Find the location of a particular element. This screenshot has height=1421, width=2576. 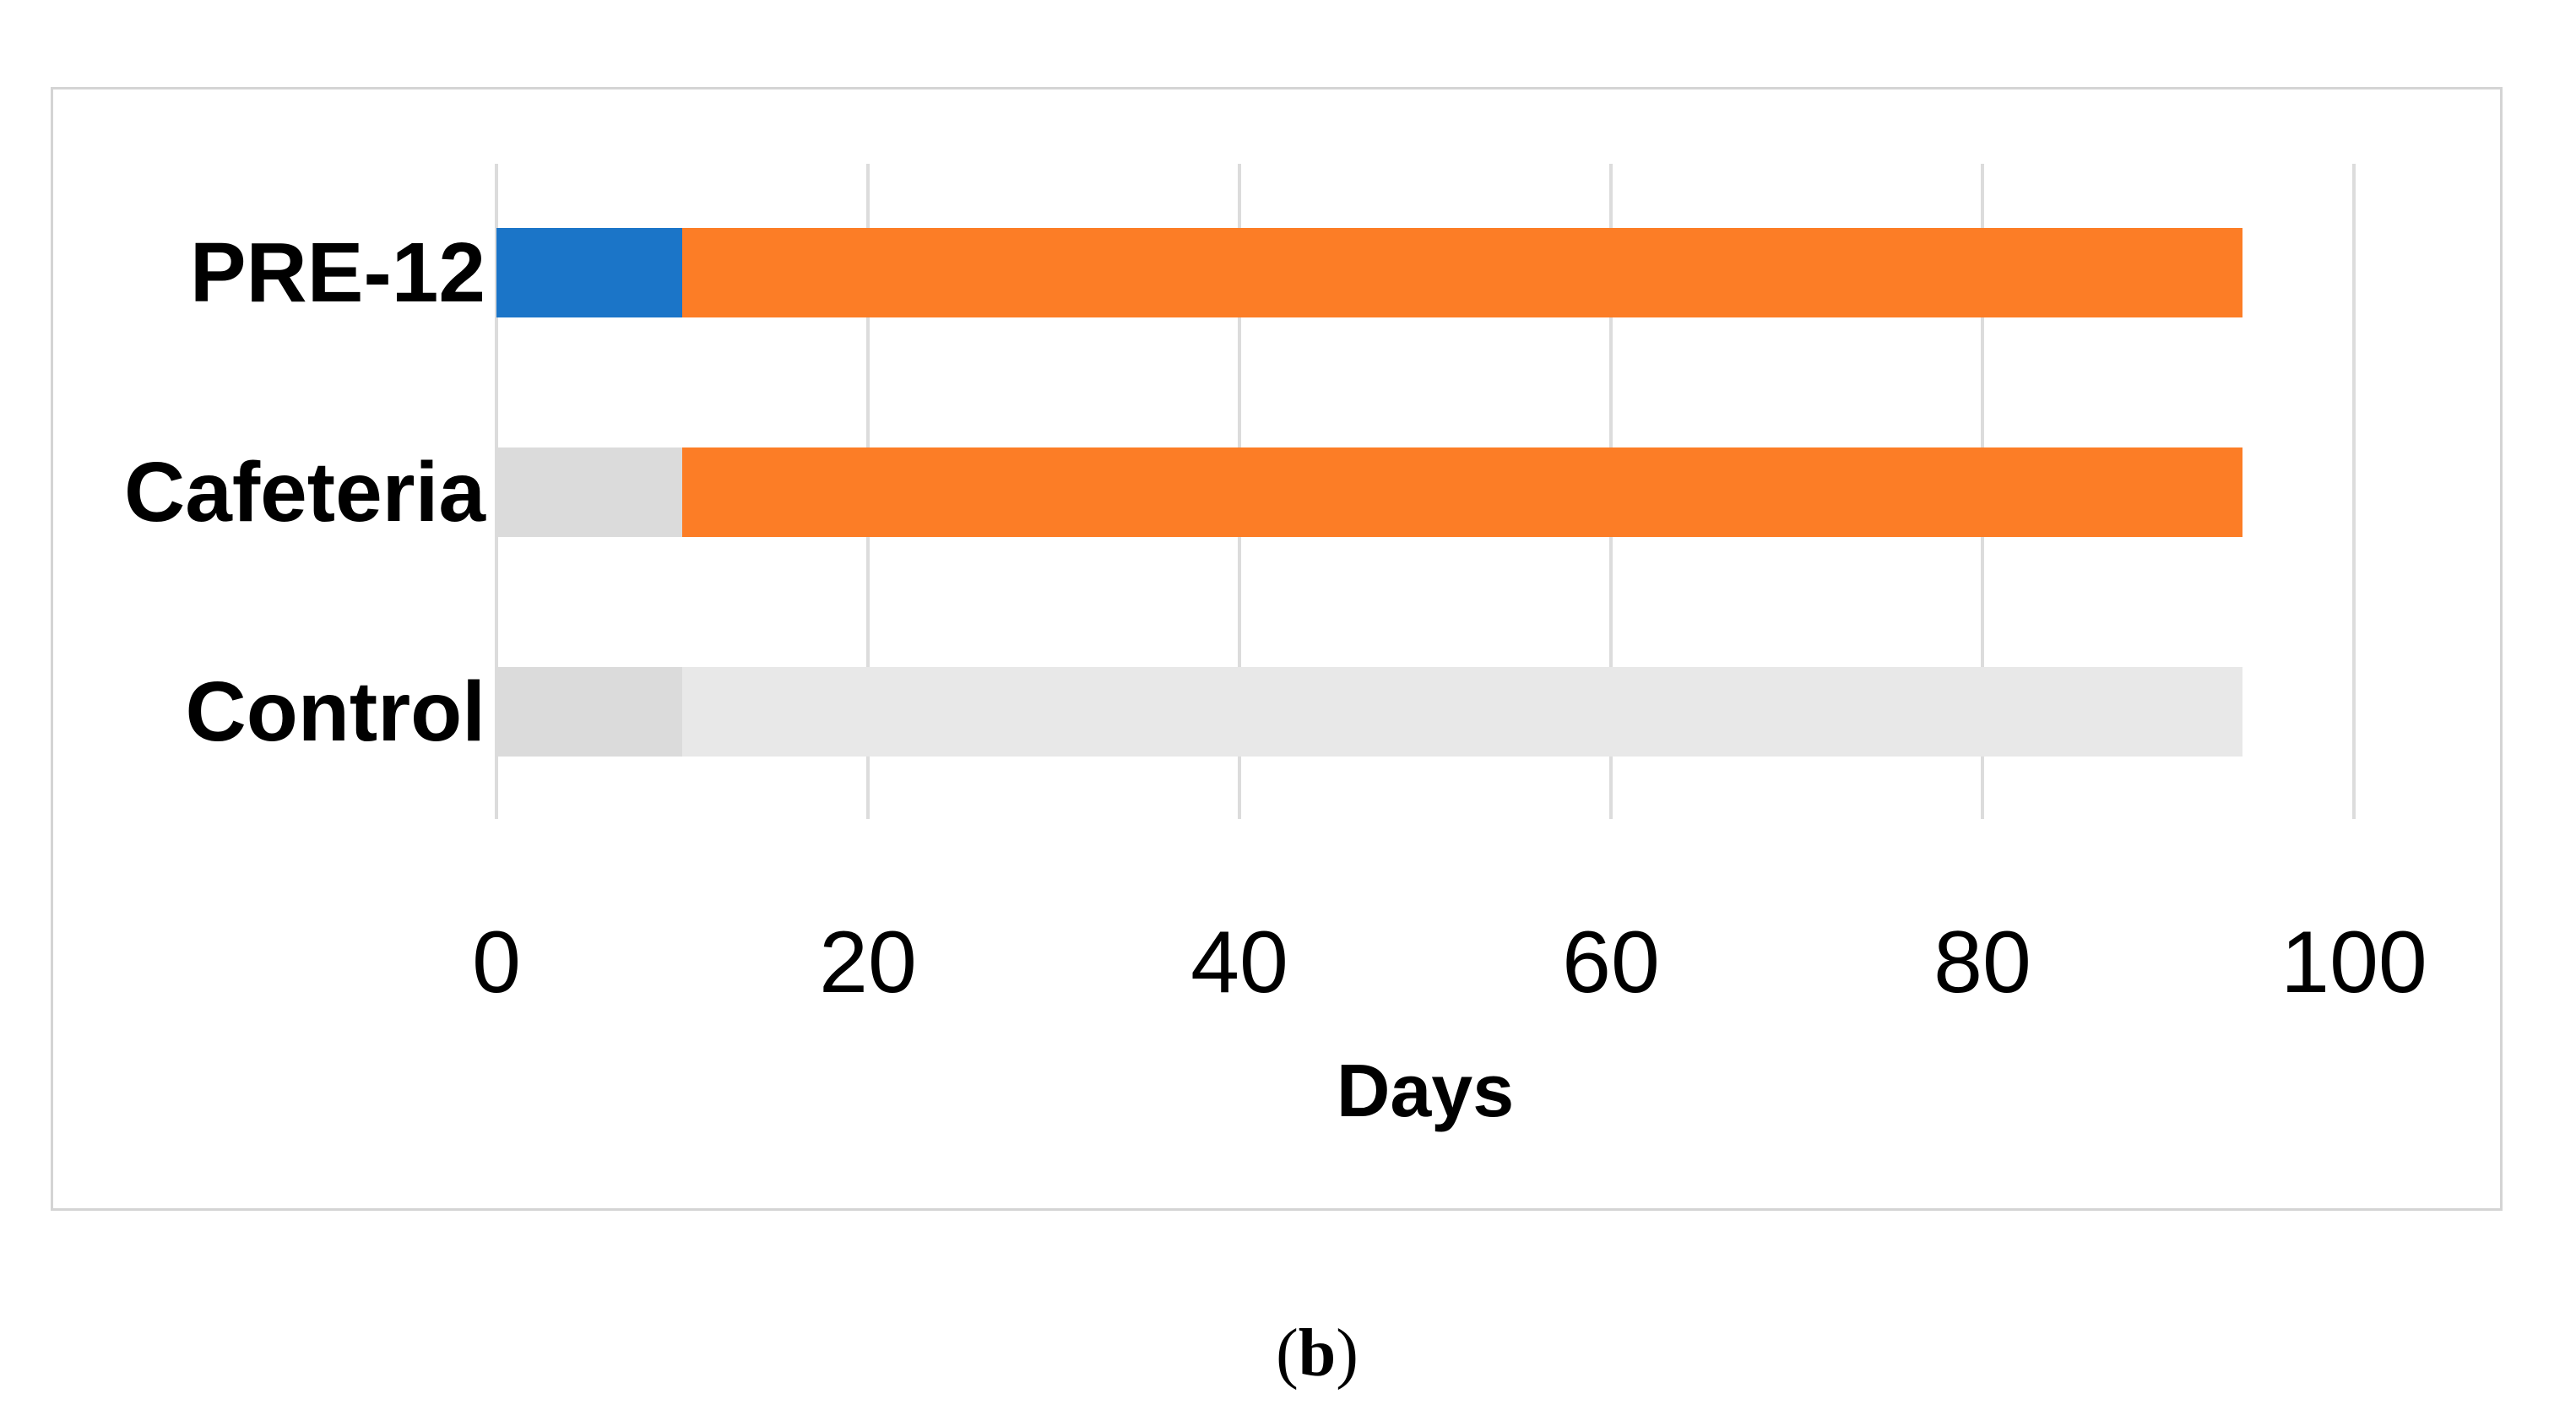

x-tick-label-100: 100 is located at coordinates (2353, 963).